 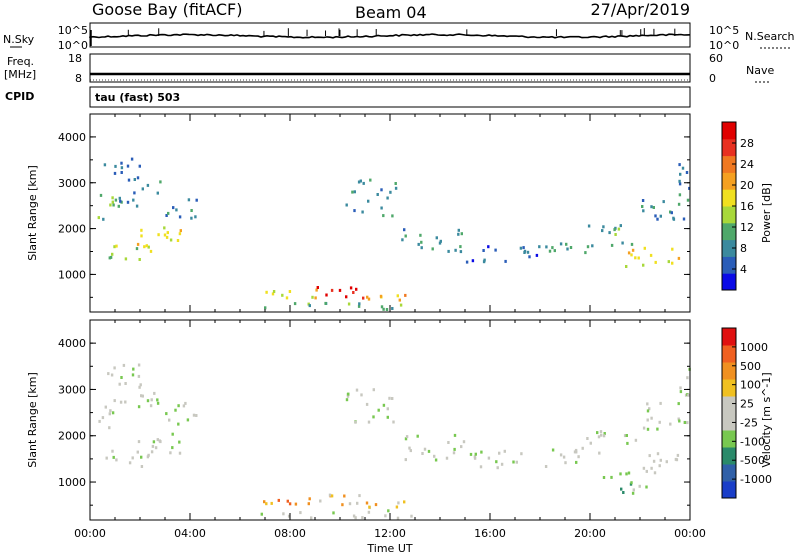 I want to click on y-tick-label: 3000, so click(x=72, y=389).